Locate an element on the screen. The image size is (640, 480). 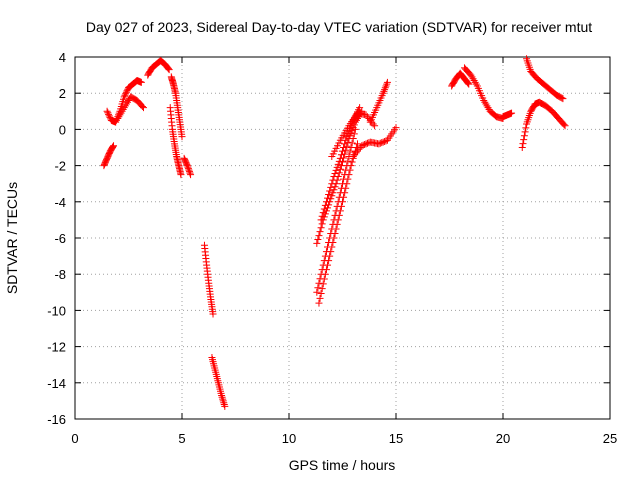
x-tick-label: 10 is located at coordinates (289, 438).